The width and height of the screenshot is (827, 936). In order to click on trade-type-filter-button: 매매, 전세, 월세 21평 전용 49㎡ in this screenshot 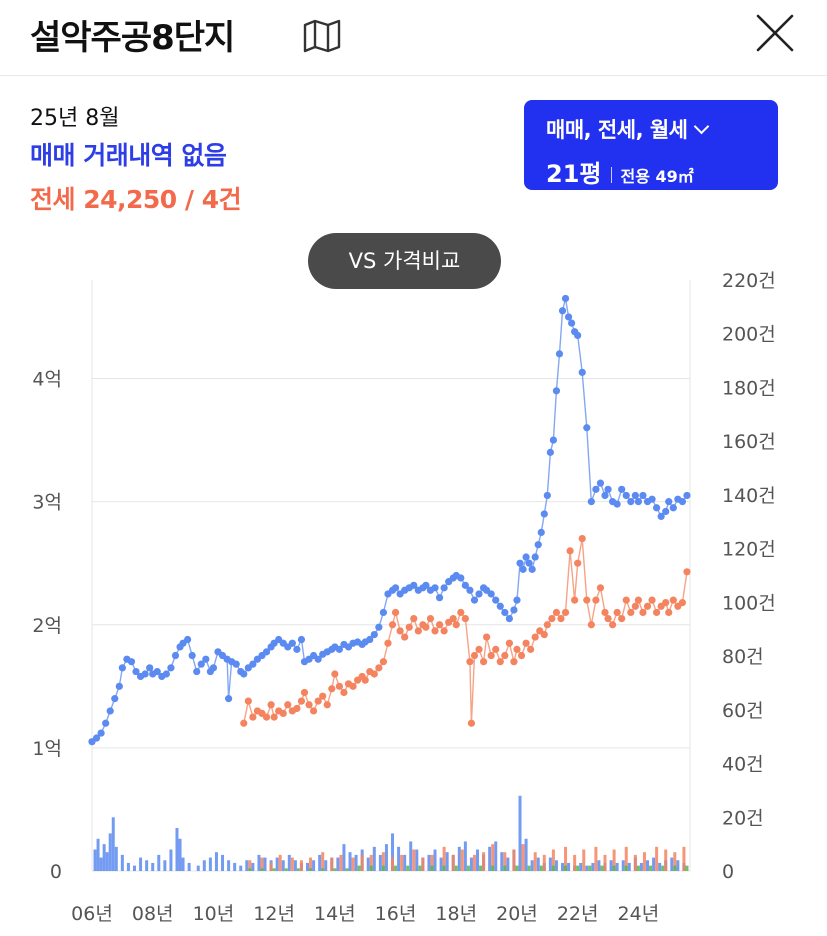, I will do `click(651, 145)`.